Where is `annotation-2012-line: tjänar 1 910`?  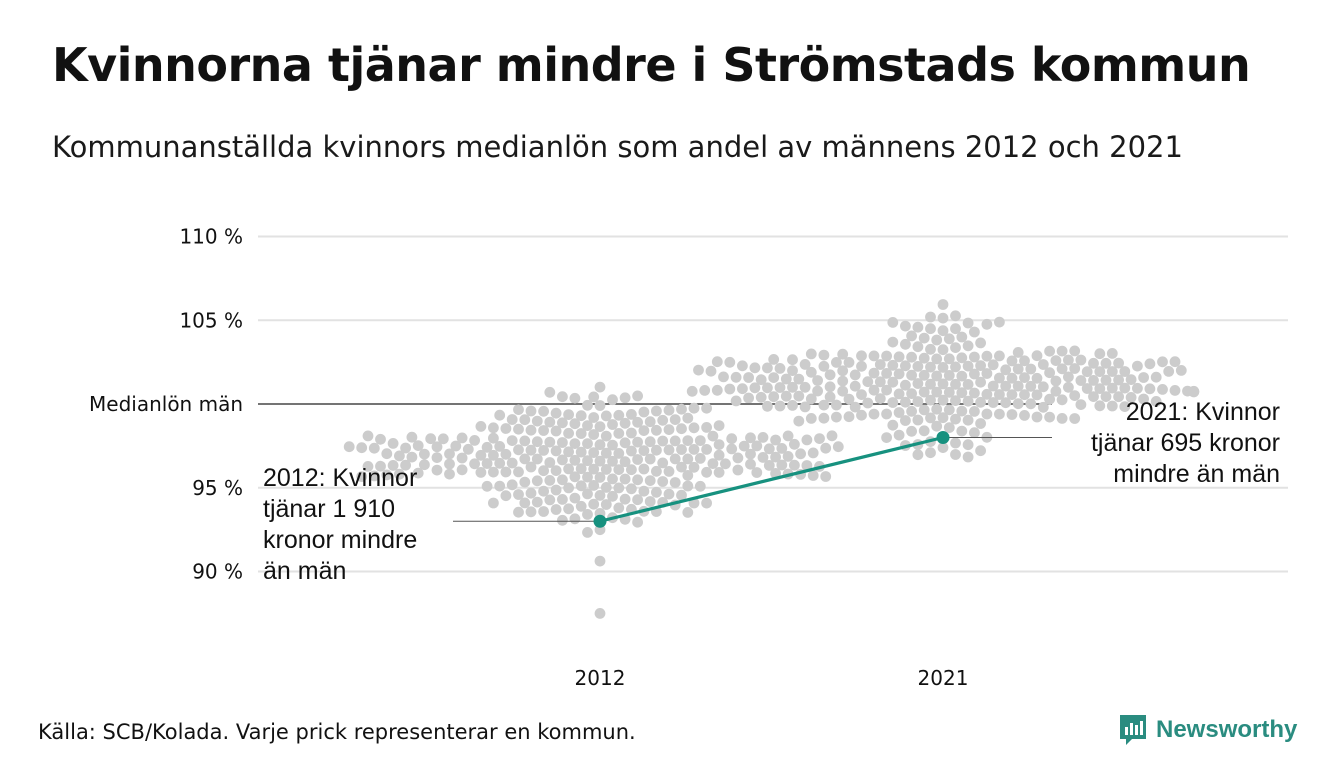
annotation-2012-line: tjänar 1 910 is located at coordinates (329, 509).